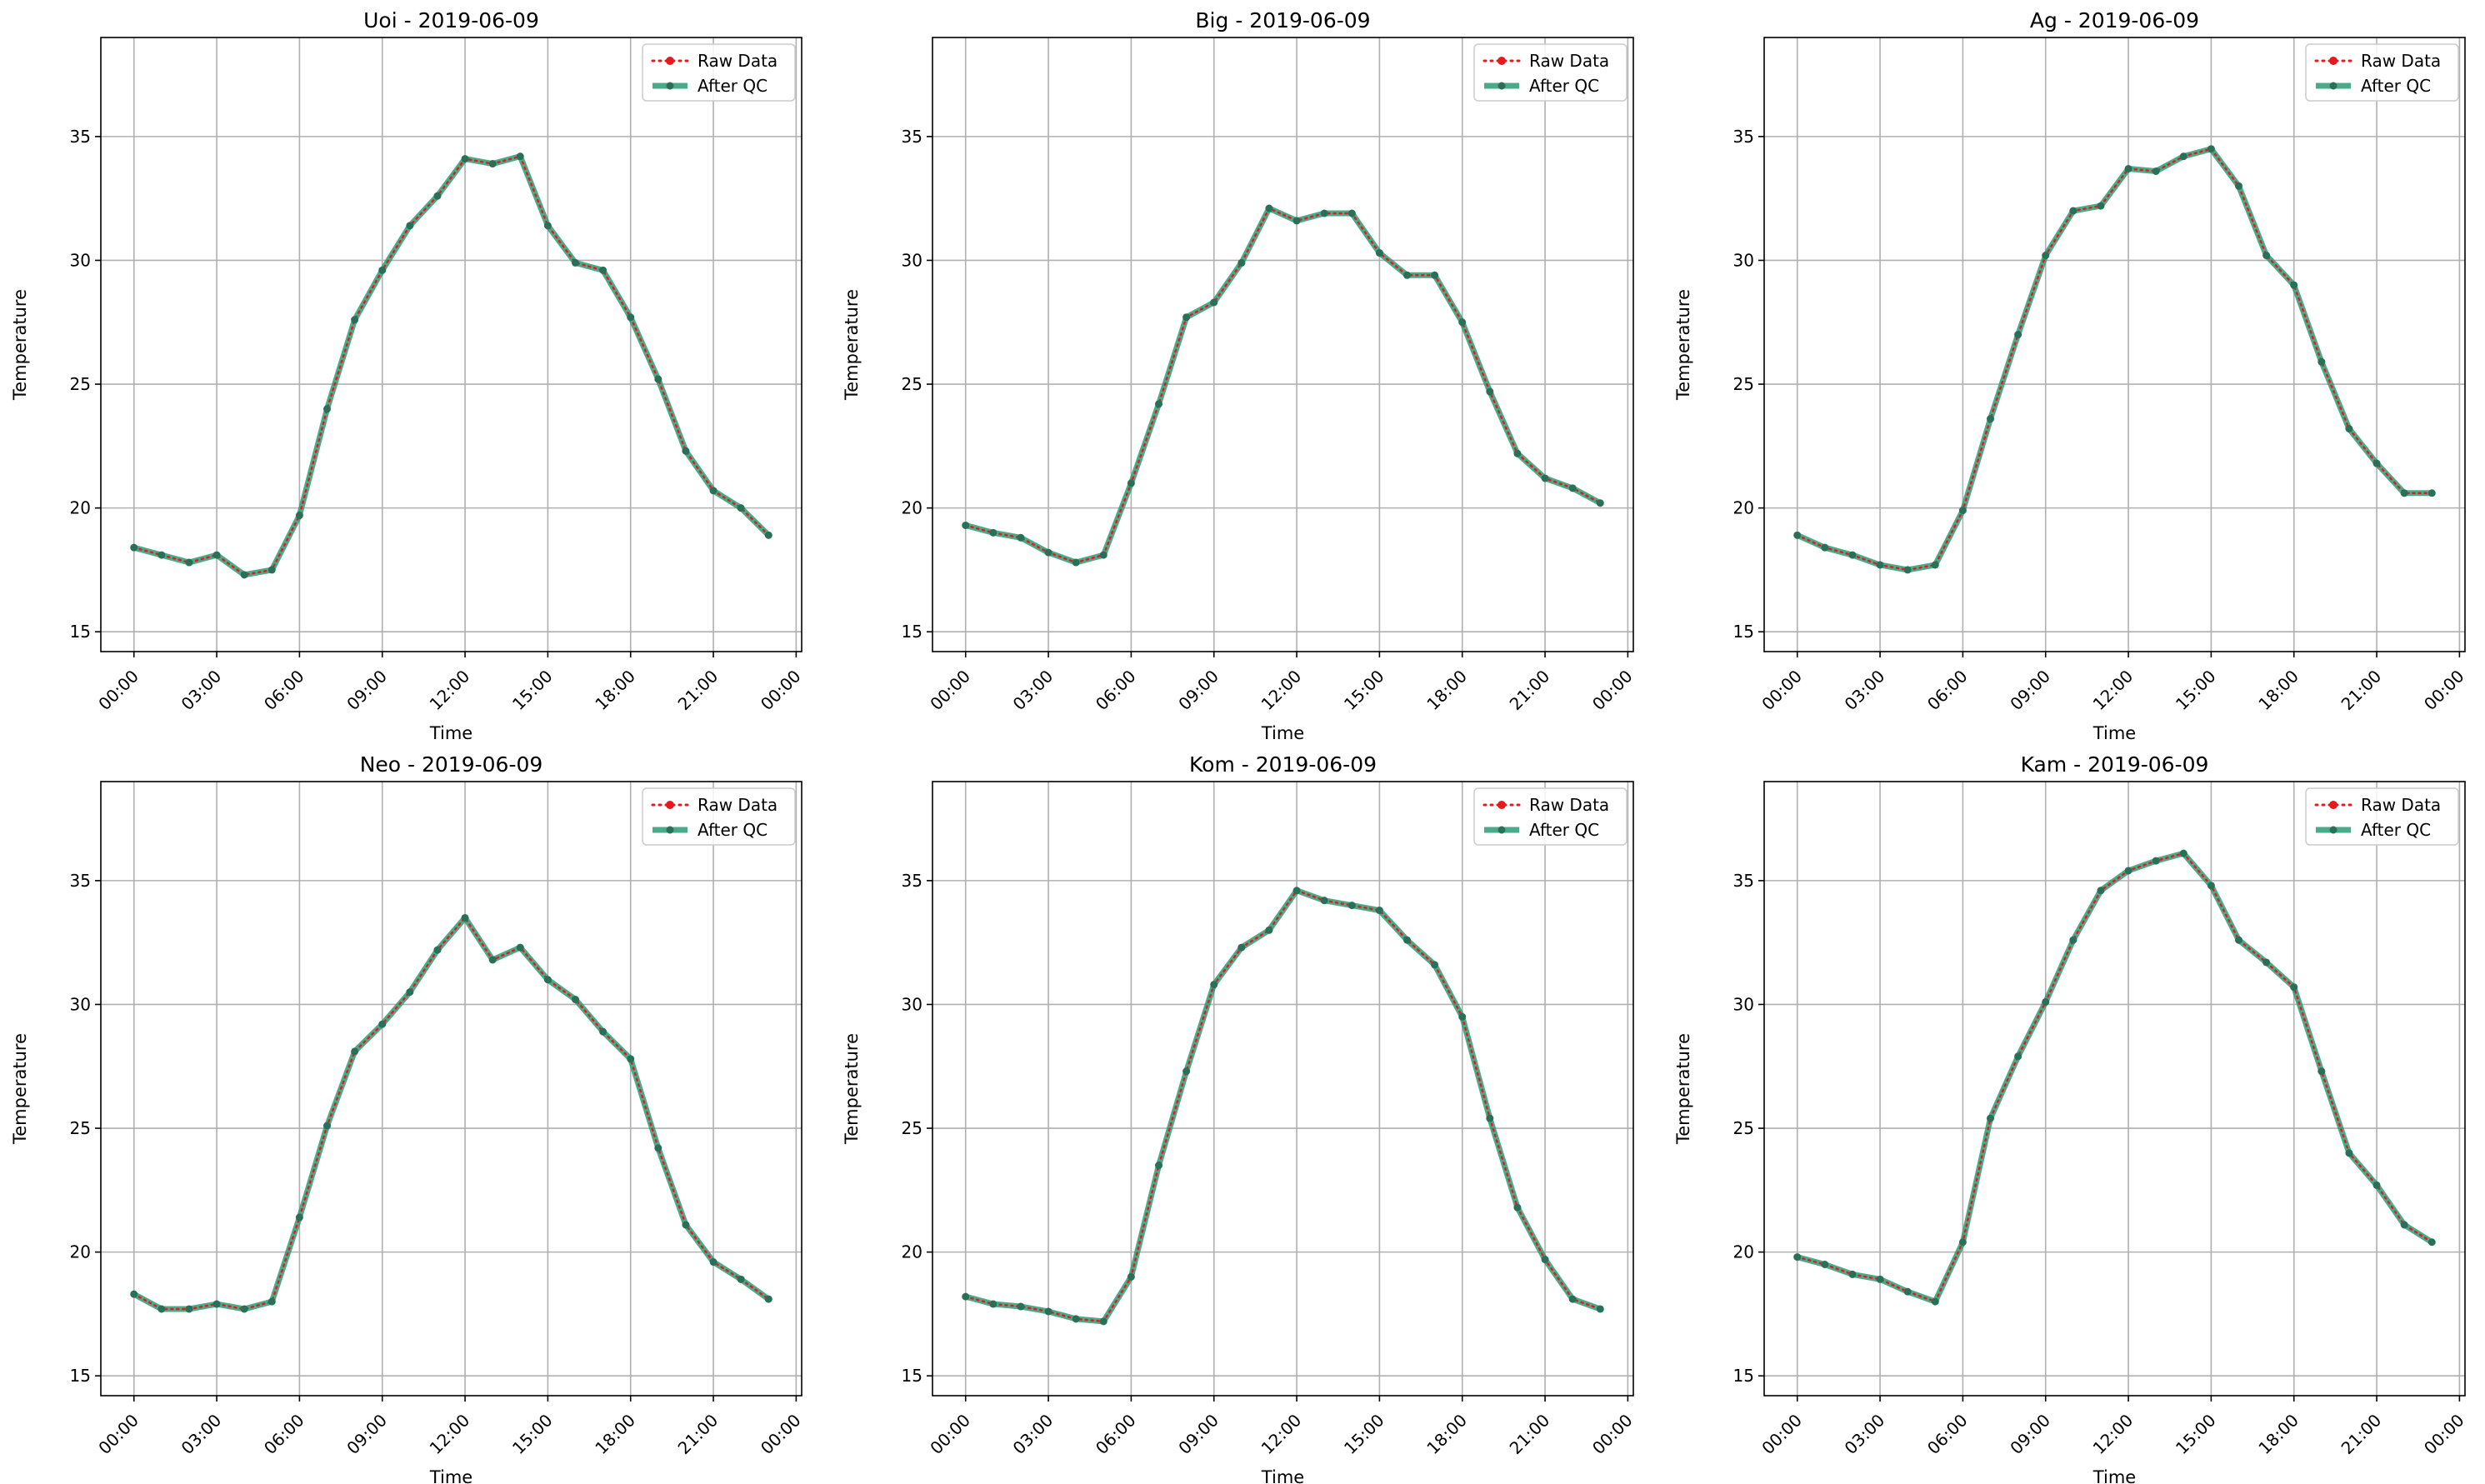 This screenshot has width=2485, height=1484. Describe the element at coordinates (1743, 881) in the screenshot. I see `y-tick-label: 35` at that location.